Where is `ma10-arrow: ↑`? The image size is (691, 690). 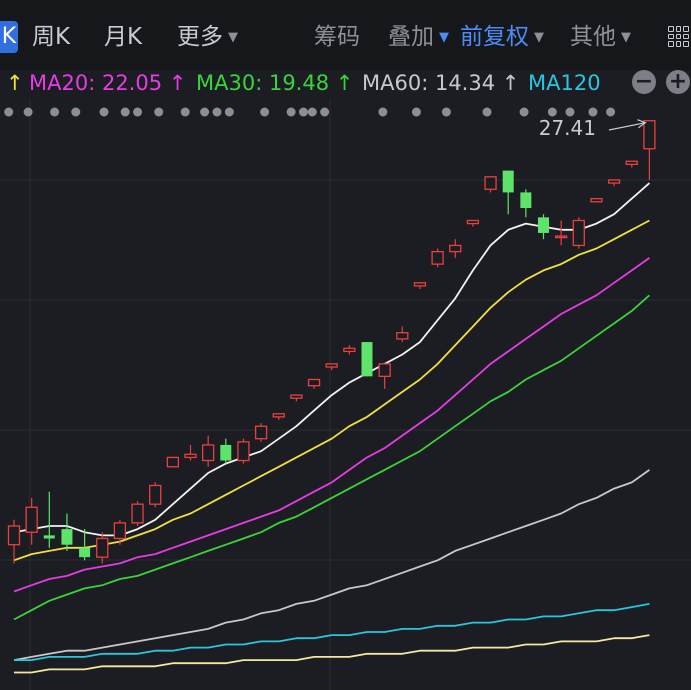 ma10-arrow: ↑ is located at coordinates (15, 83).